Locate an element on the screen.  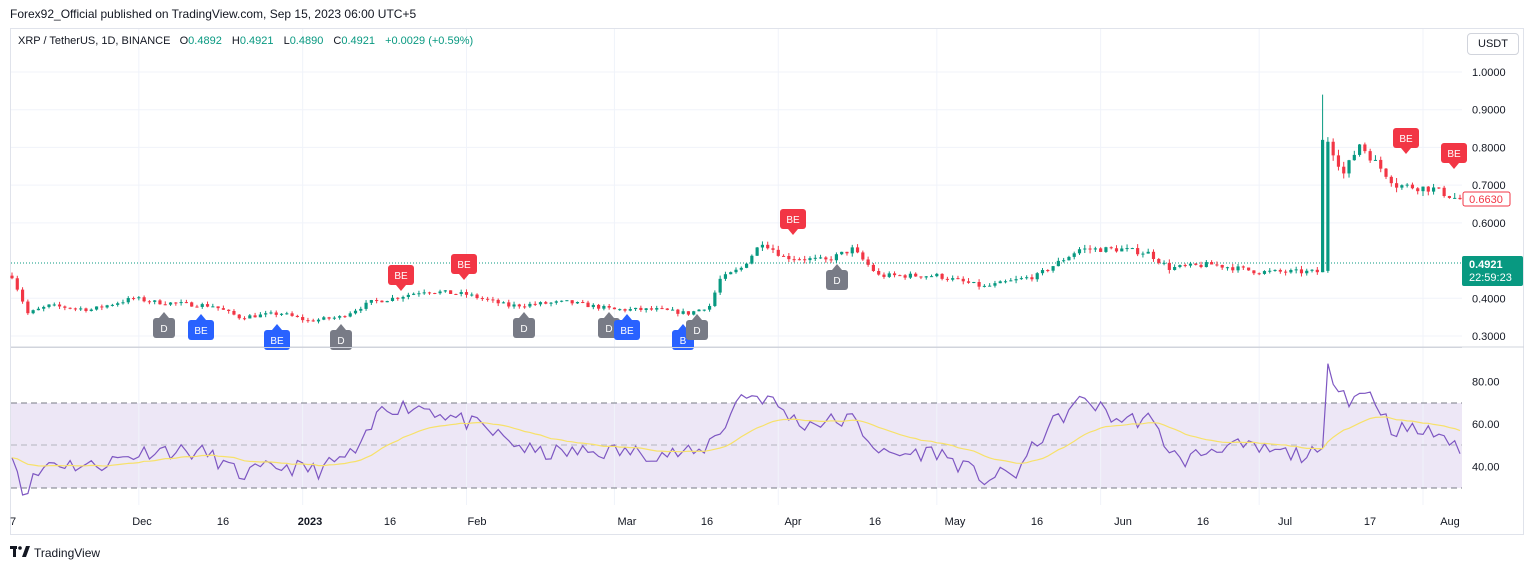
pane-divider is located at coordinates (736, 347).